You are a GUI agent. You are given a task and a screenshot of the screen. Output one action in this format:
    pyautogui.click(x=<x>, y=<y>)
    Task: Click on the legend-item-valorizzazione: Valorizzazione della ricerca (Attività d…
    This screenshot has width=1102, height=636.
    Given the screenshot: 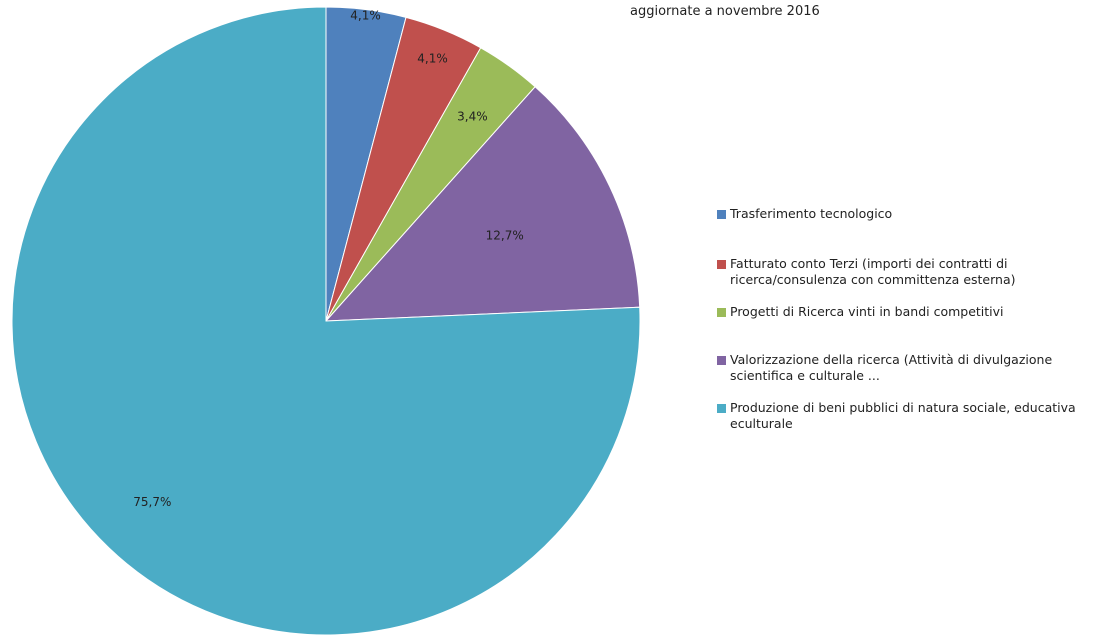 What is the action you would take?
    pyautogui.click(x=884, y=368)
    